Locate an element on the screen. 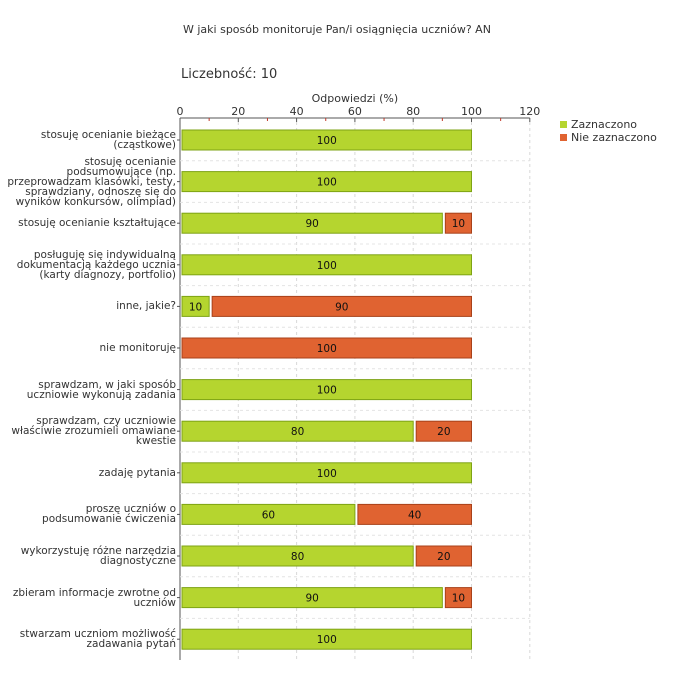 The image size is (680, 680). x-tick-label: 100 is located at coordinates (471, 111).